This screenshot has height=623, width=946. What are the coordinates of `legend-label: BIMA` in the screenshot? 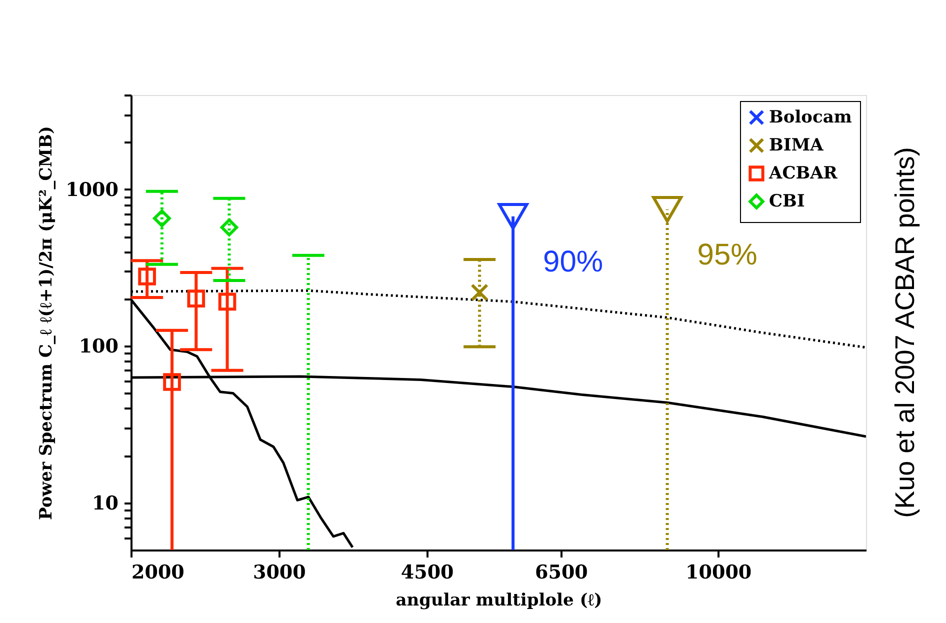 It's located at (796, 146).